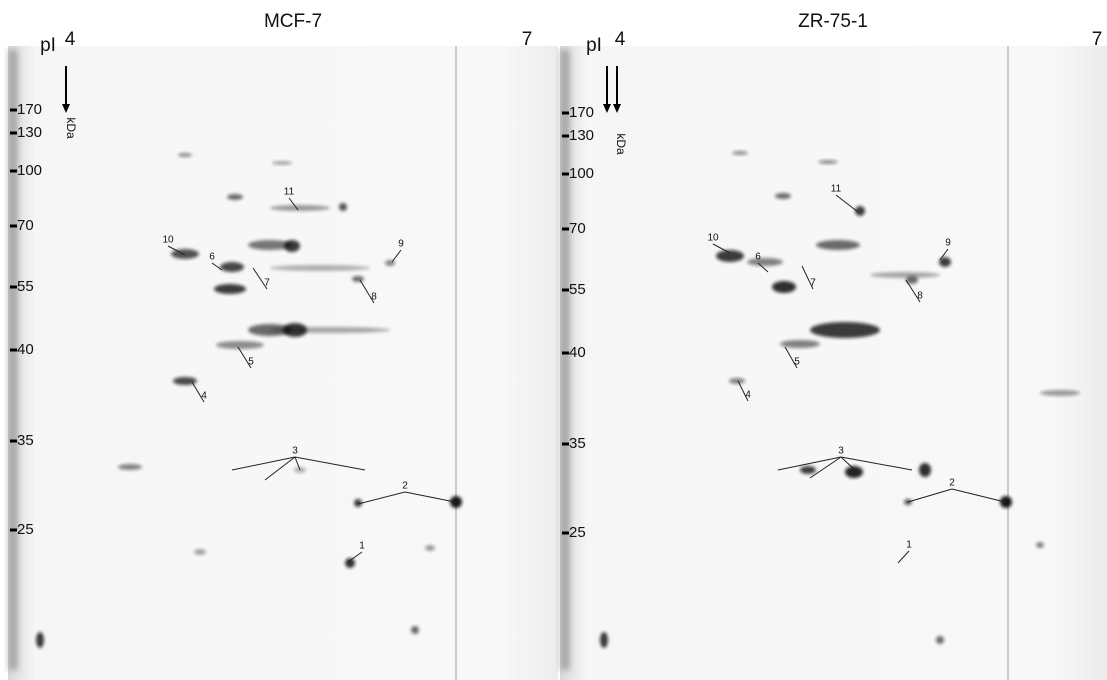 The width and height of the screenshot is (1107, 680). I want to click on marker-label: 40, so click(25, 349).